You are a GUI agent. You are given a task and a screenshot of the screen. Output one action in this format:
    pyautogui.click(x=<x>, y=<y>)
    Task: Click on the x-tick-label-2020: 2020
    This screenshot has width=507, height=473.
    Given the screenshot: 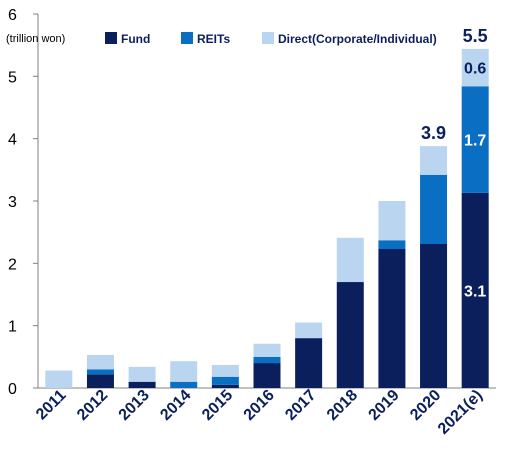 What is the action you would take?
    pyautogui.click(x=425, y=405)
    